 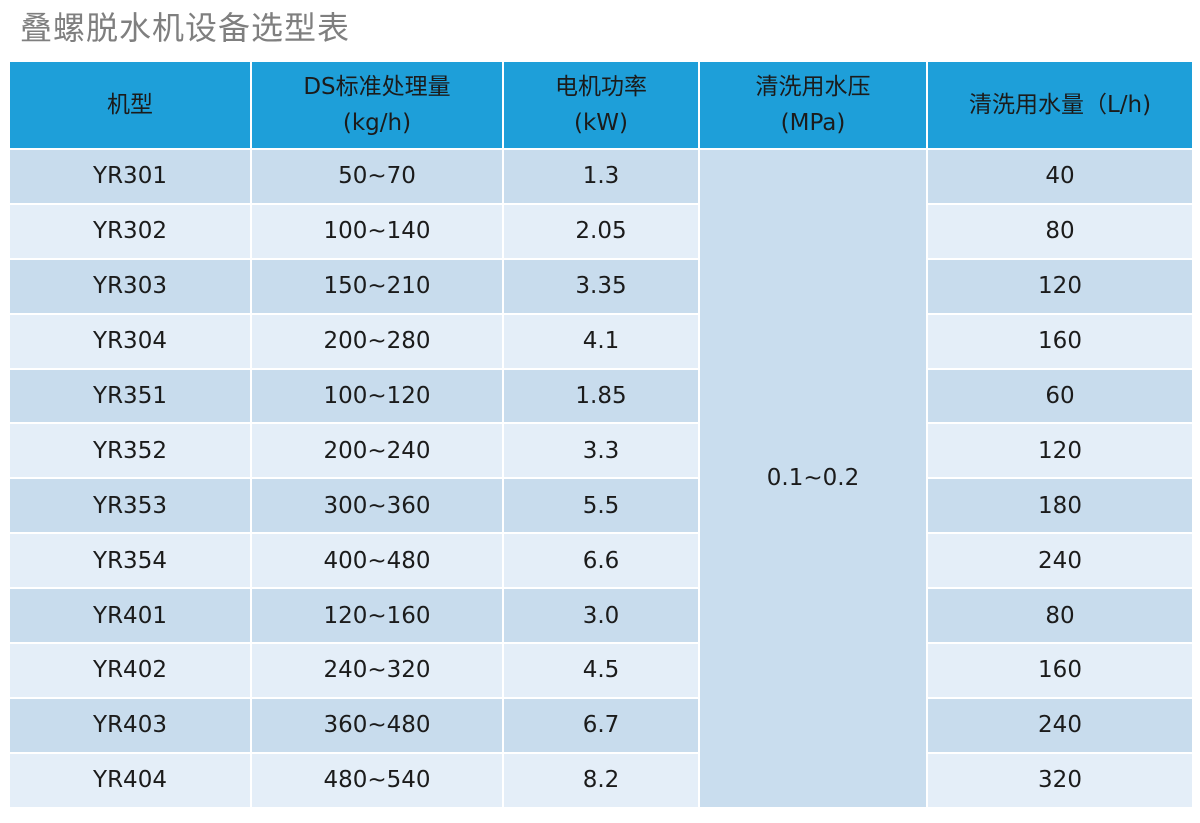 What do you see at coordinates (377, 451) in the screenshot?
I see `cell-ds: 200~240` at bounding box center [377, 451].